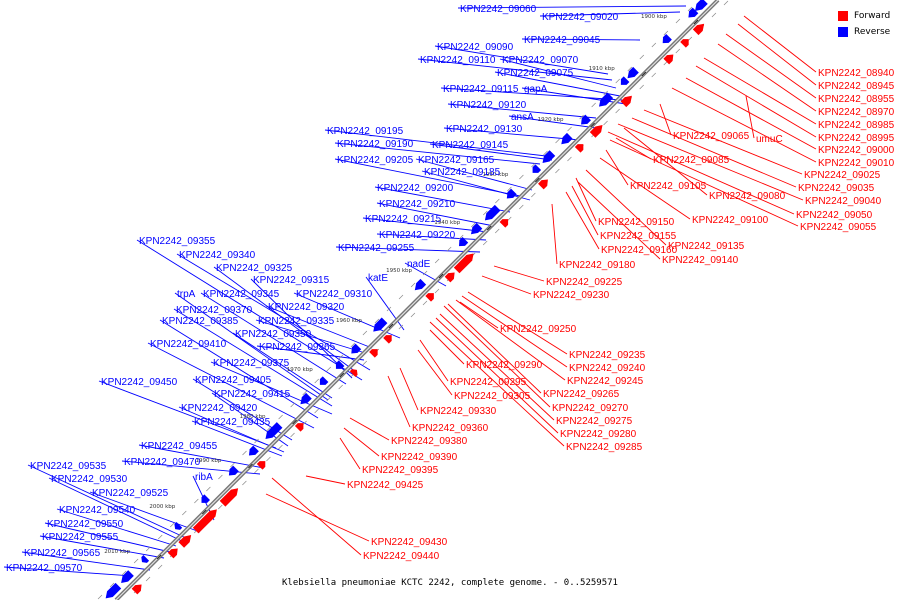  Describe the element at coordinates (484, 129) in the screenshot. I see `gene-label: KPN2242_09130` at that location.